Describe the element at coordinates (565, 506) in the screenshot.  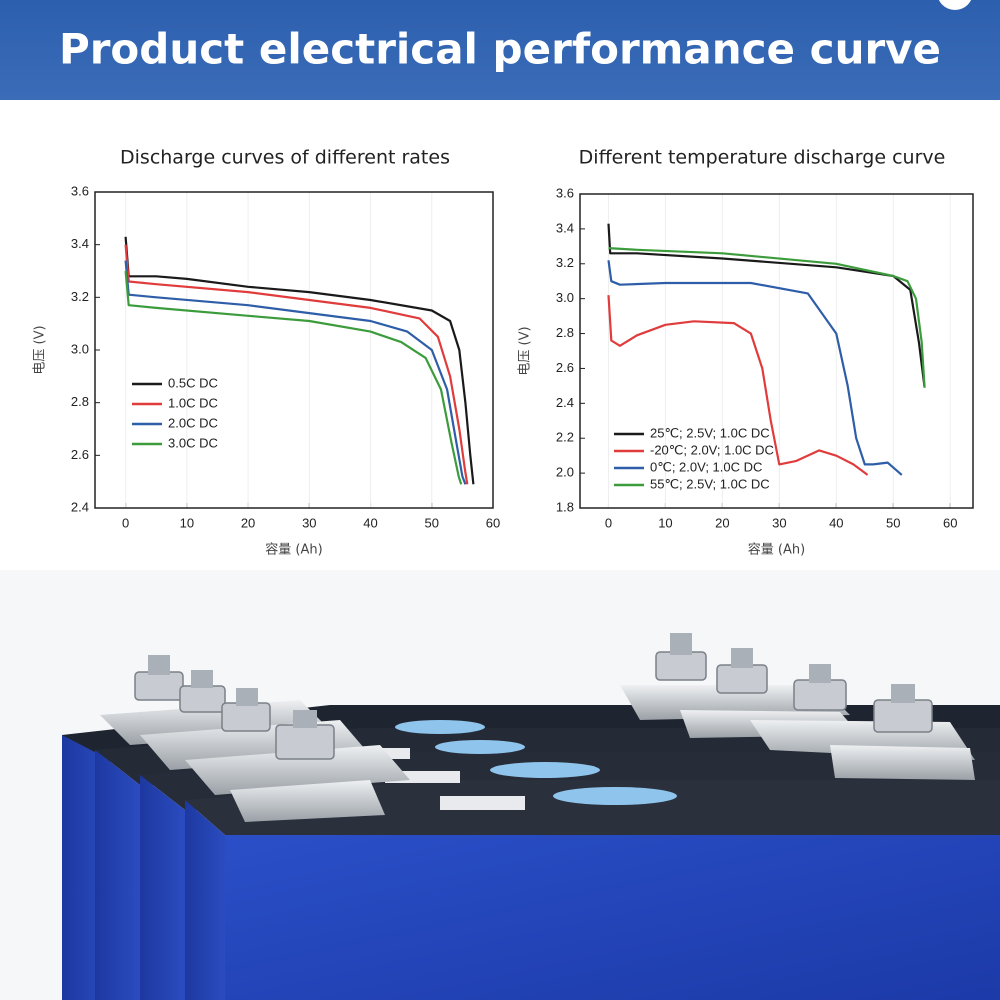
I see `y-tick-label: 1.8` at that location.